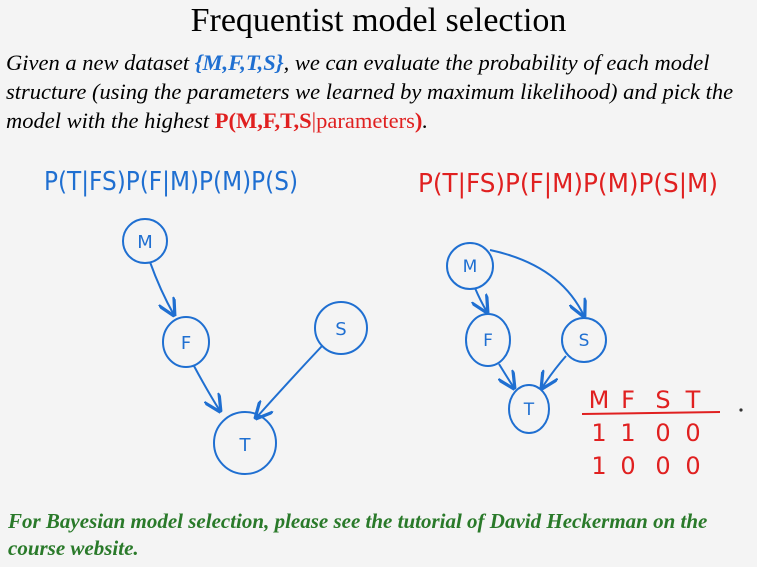 Image resolution: width=757 pixels, height=567 pixels. I want to click on model-b-label-m: M, so click(470, 267).